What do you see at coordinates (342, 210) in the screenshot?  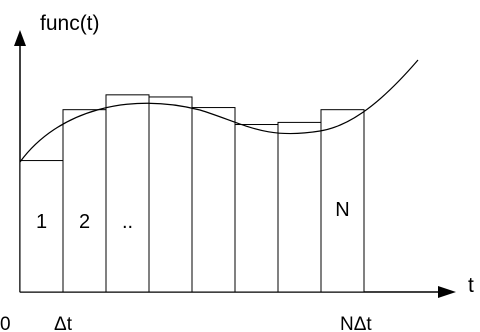 I see `bar-label-8: N` at bounding box center [342, 210].